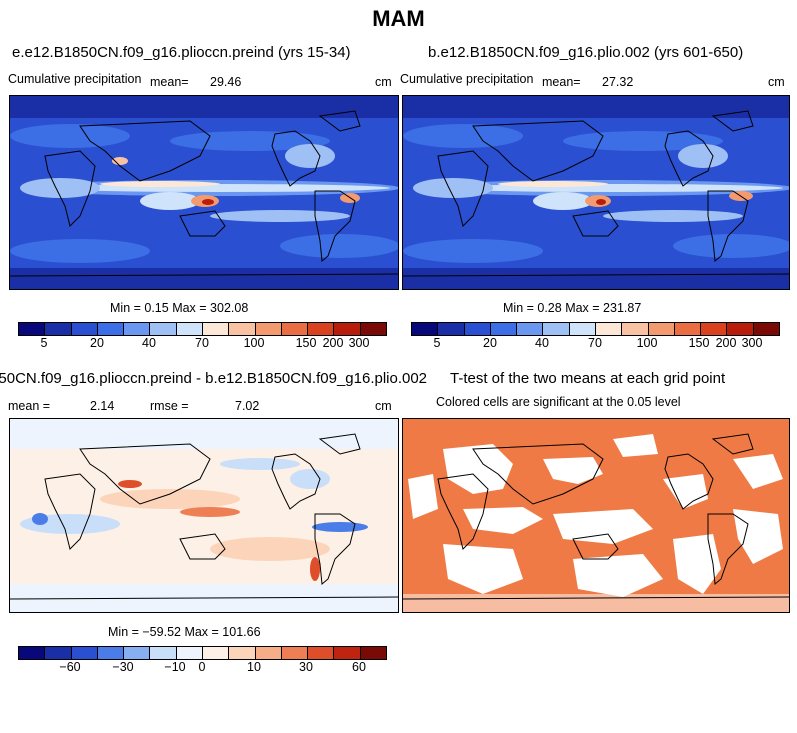 The height and width of the screenshot is (733, 797). What do you see at coordinates (359, 667) in the screenshot?
I see `tick: 60` at bounding box center [359, 667].